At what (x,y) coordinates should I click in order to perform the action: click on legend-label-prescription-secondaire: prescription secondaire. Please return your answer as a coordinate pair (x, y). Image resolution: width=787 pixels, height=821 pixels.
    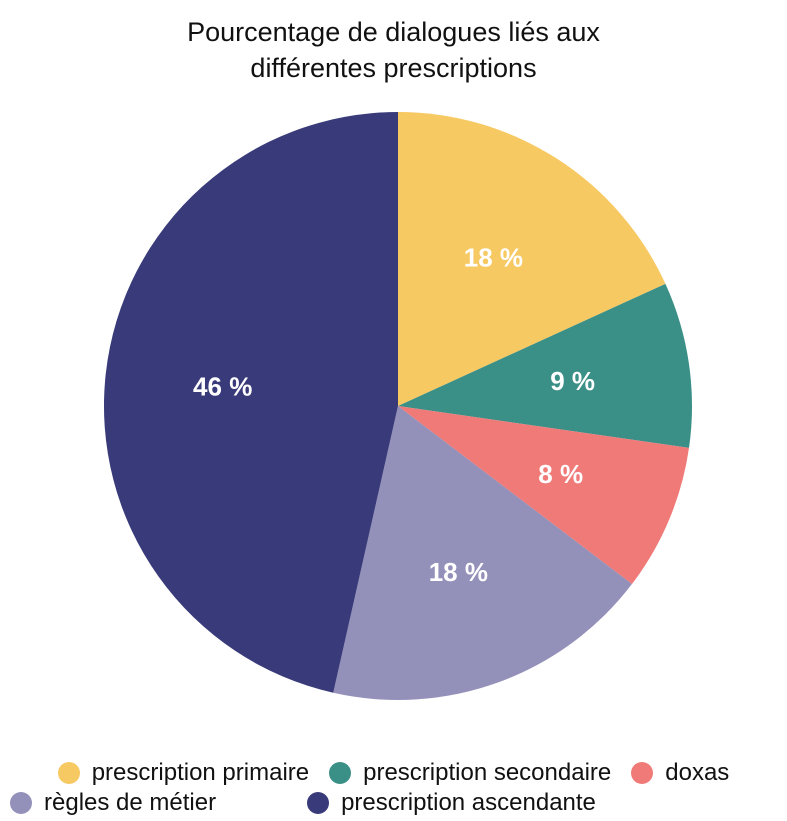
    Looking at the image, I should click on (487, 772).